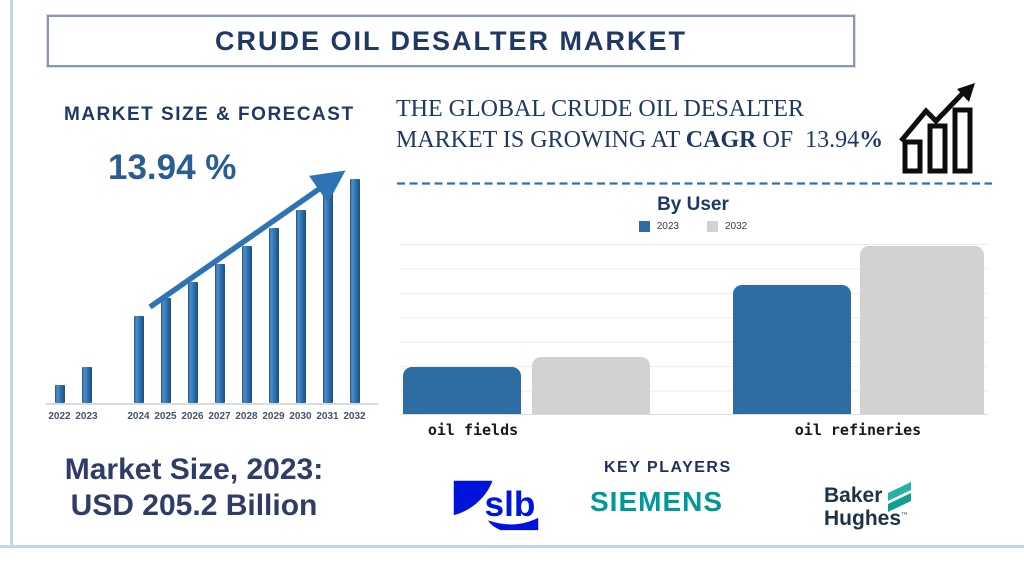 Image resolution: width=1024 pixels, height=576 pixels. Describe the element at coordinates (192, 416) in the screenshot. I see `forecast-year-label: 2026` at that location.